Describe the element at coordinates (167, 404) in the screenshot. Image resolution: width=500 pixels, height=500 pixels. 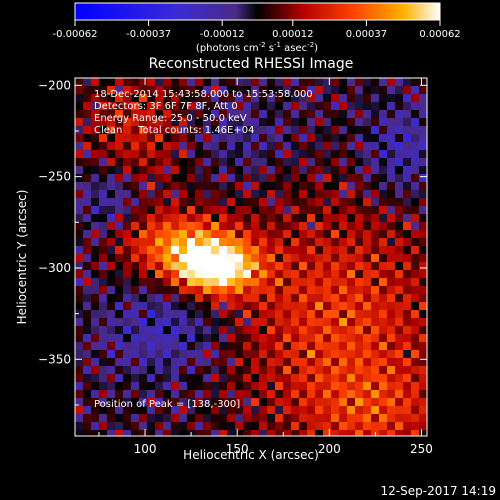
I see `annotation-peak-position: Position of Peak = [138,-300]` at that location.